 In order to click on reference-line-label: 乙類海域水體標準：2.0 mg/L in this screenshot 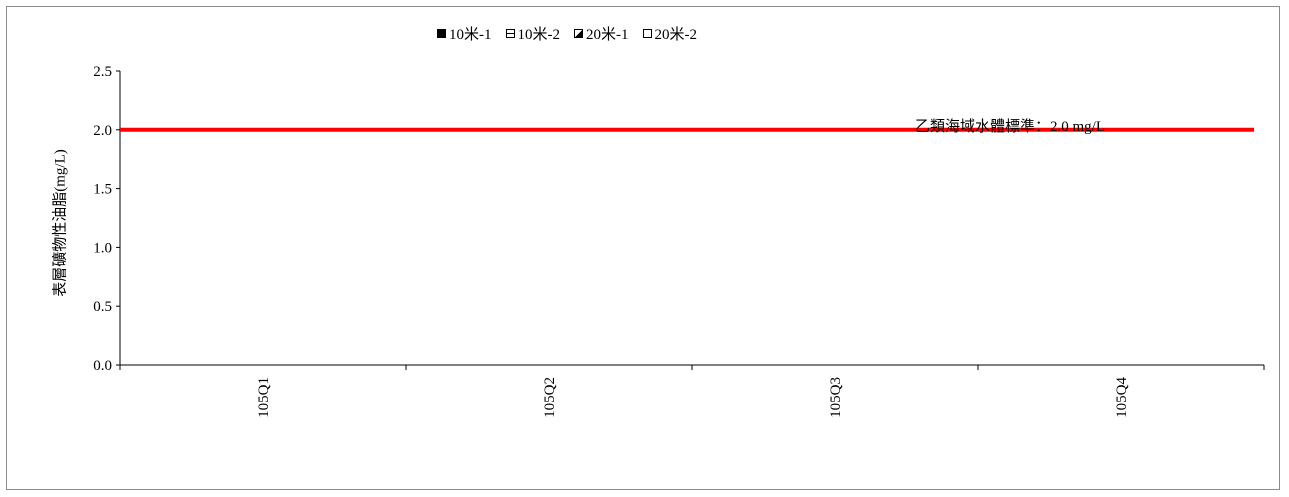, I will do `click(1010, 127)`.